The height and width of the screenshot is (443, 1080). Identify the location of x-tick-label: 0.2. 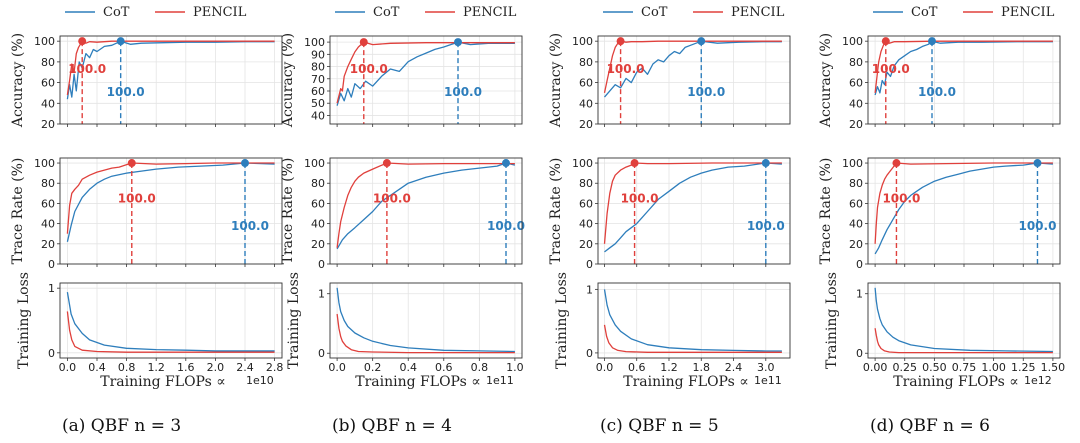
(373, 367).